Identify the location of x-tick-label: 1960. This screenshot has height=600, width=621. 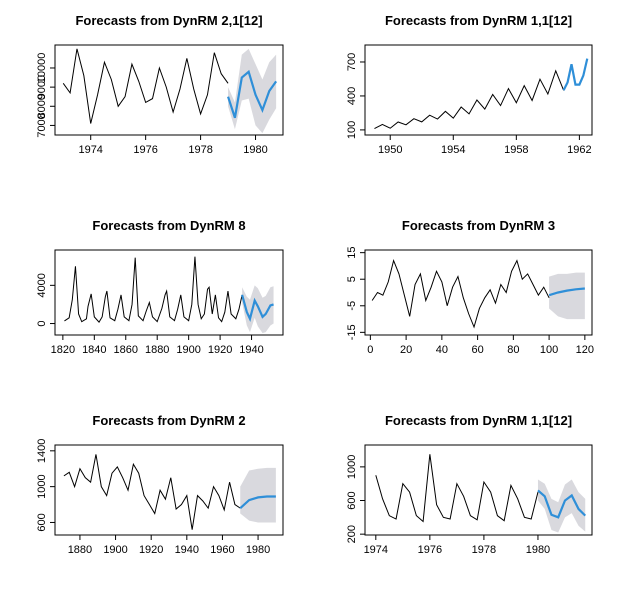
(222, 550).